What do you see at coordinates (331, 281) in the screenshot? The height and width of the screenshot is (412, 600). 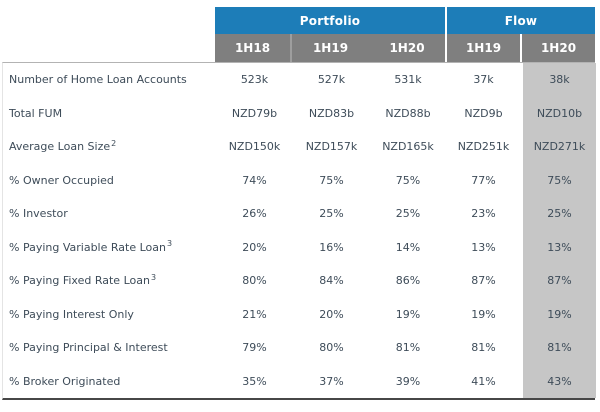 I see `value-cell: 84%` at bounding box center [331, 281].